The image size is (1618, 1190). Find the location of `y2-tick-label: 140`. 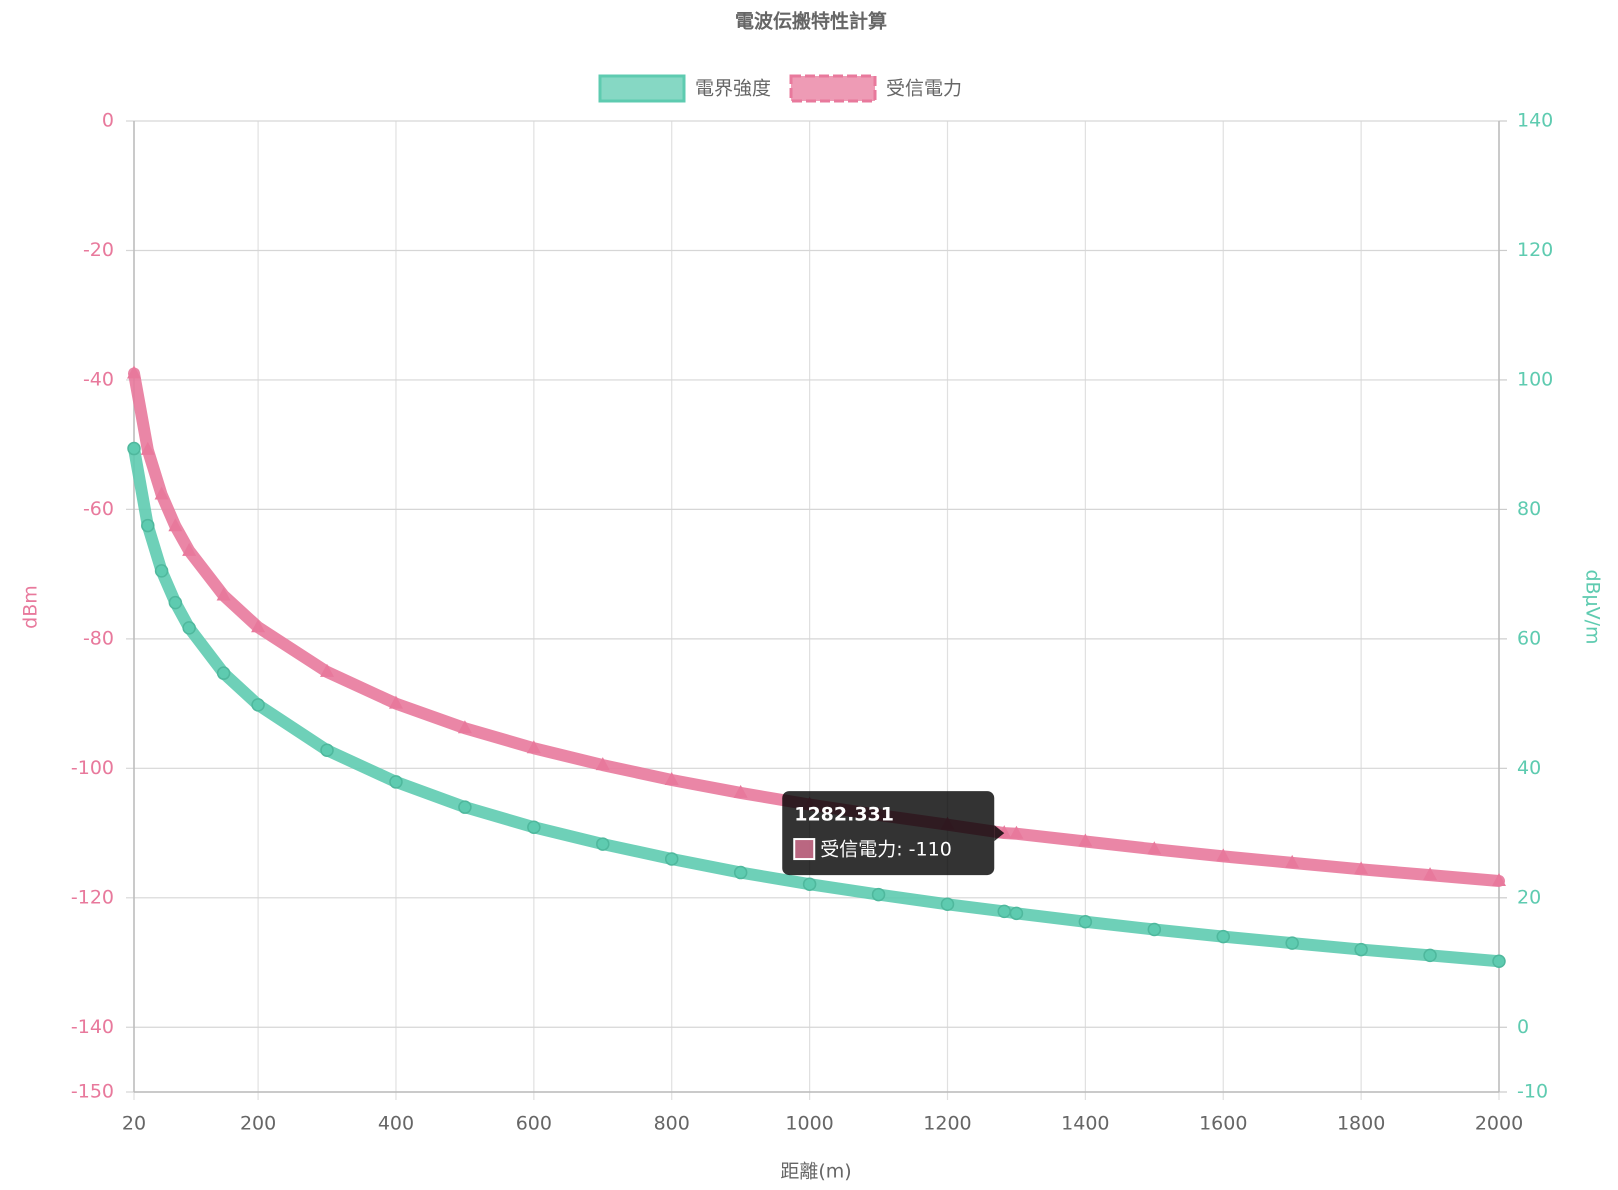

y2-tick-label: 140 is located at coordinates (1535, 121).